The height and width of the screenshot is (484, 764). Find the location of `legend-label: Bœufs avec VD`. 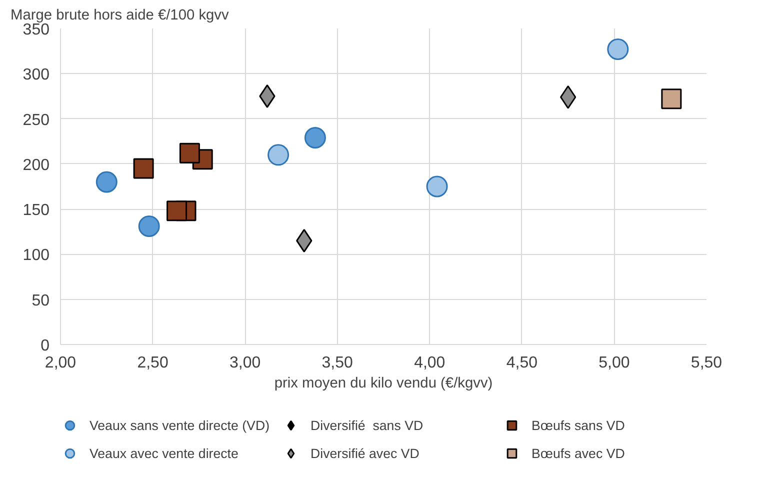

legend-label: Bœufs avec VD is located at coordinates (579, 453).